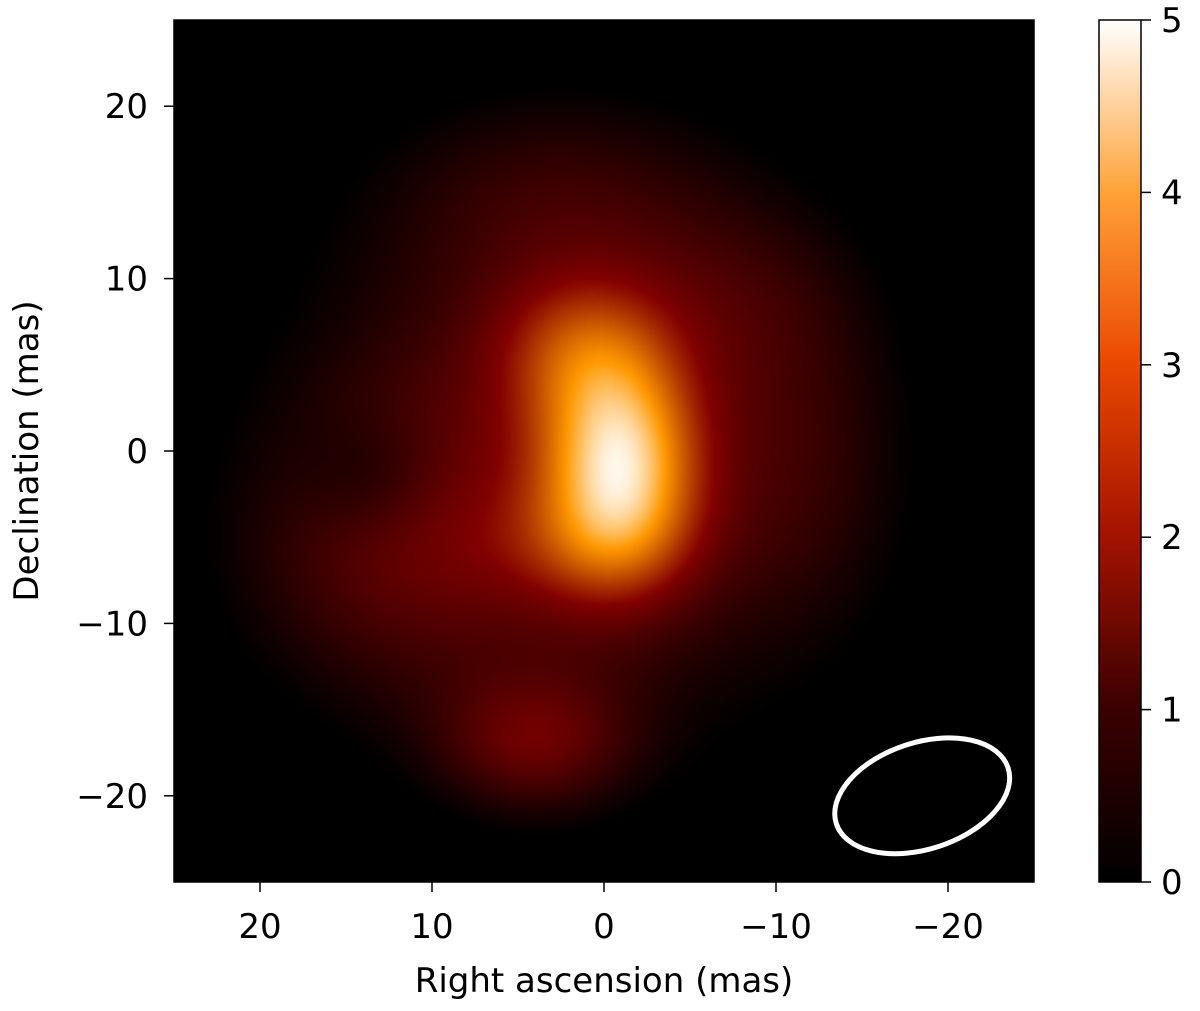 This screenshot has height=1011, width=1200. What do you see at coordinates (112, 797) in the screenshot?
I see `y-tick-label: −20` at bounding box center [112, 797].